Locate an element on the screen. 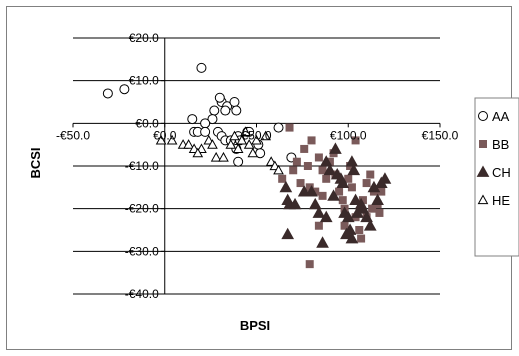 The image size is (519, 356). legend-marker-he is located at coordinates (483, 199).